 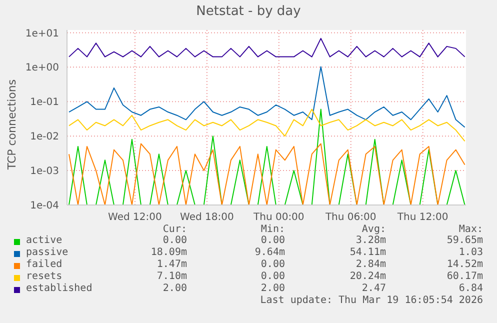 What do you see at coordinates (174, 229) in the screenshot?
I see `text: Cur:` at bounding box center [174, 229].